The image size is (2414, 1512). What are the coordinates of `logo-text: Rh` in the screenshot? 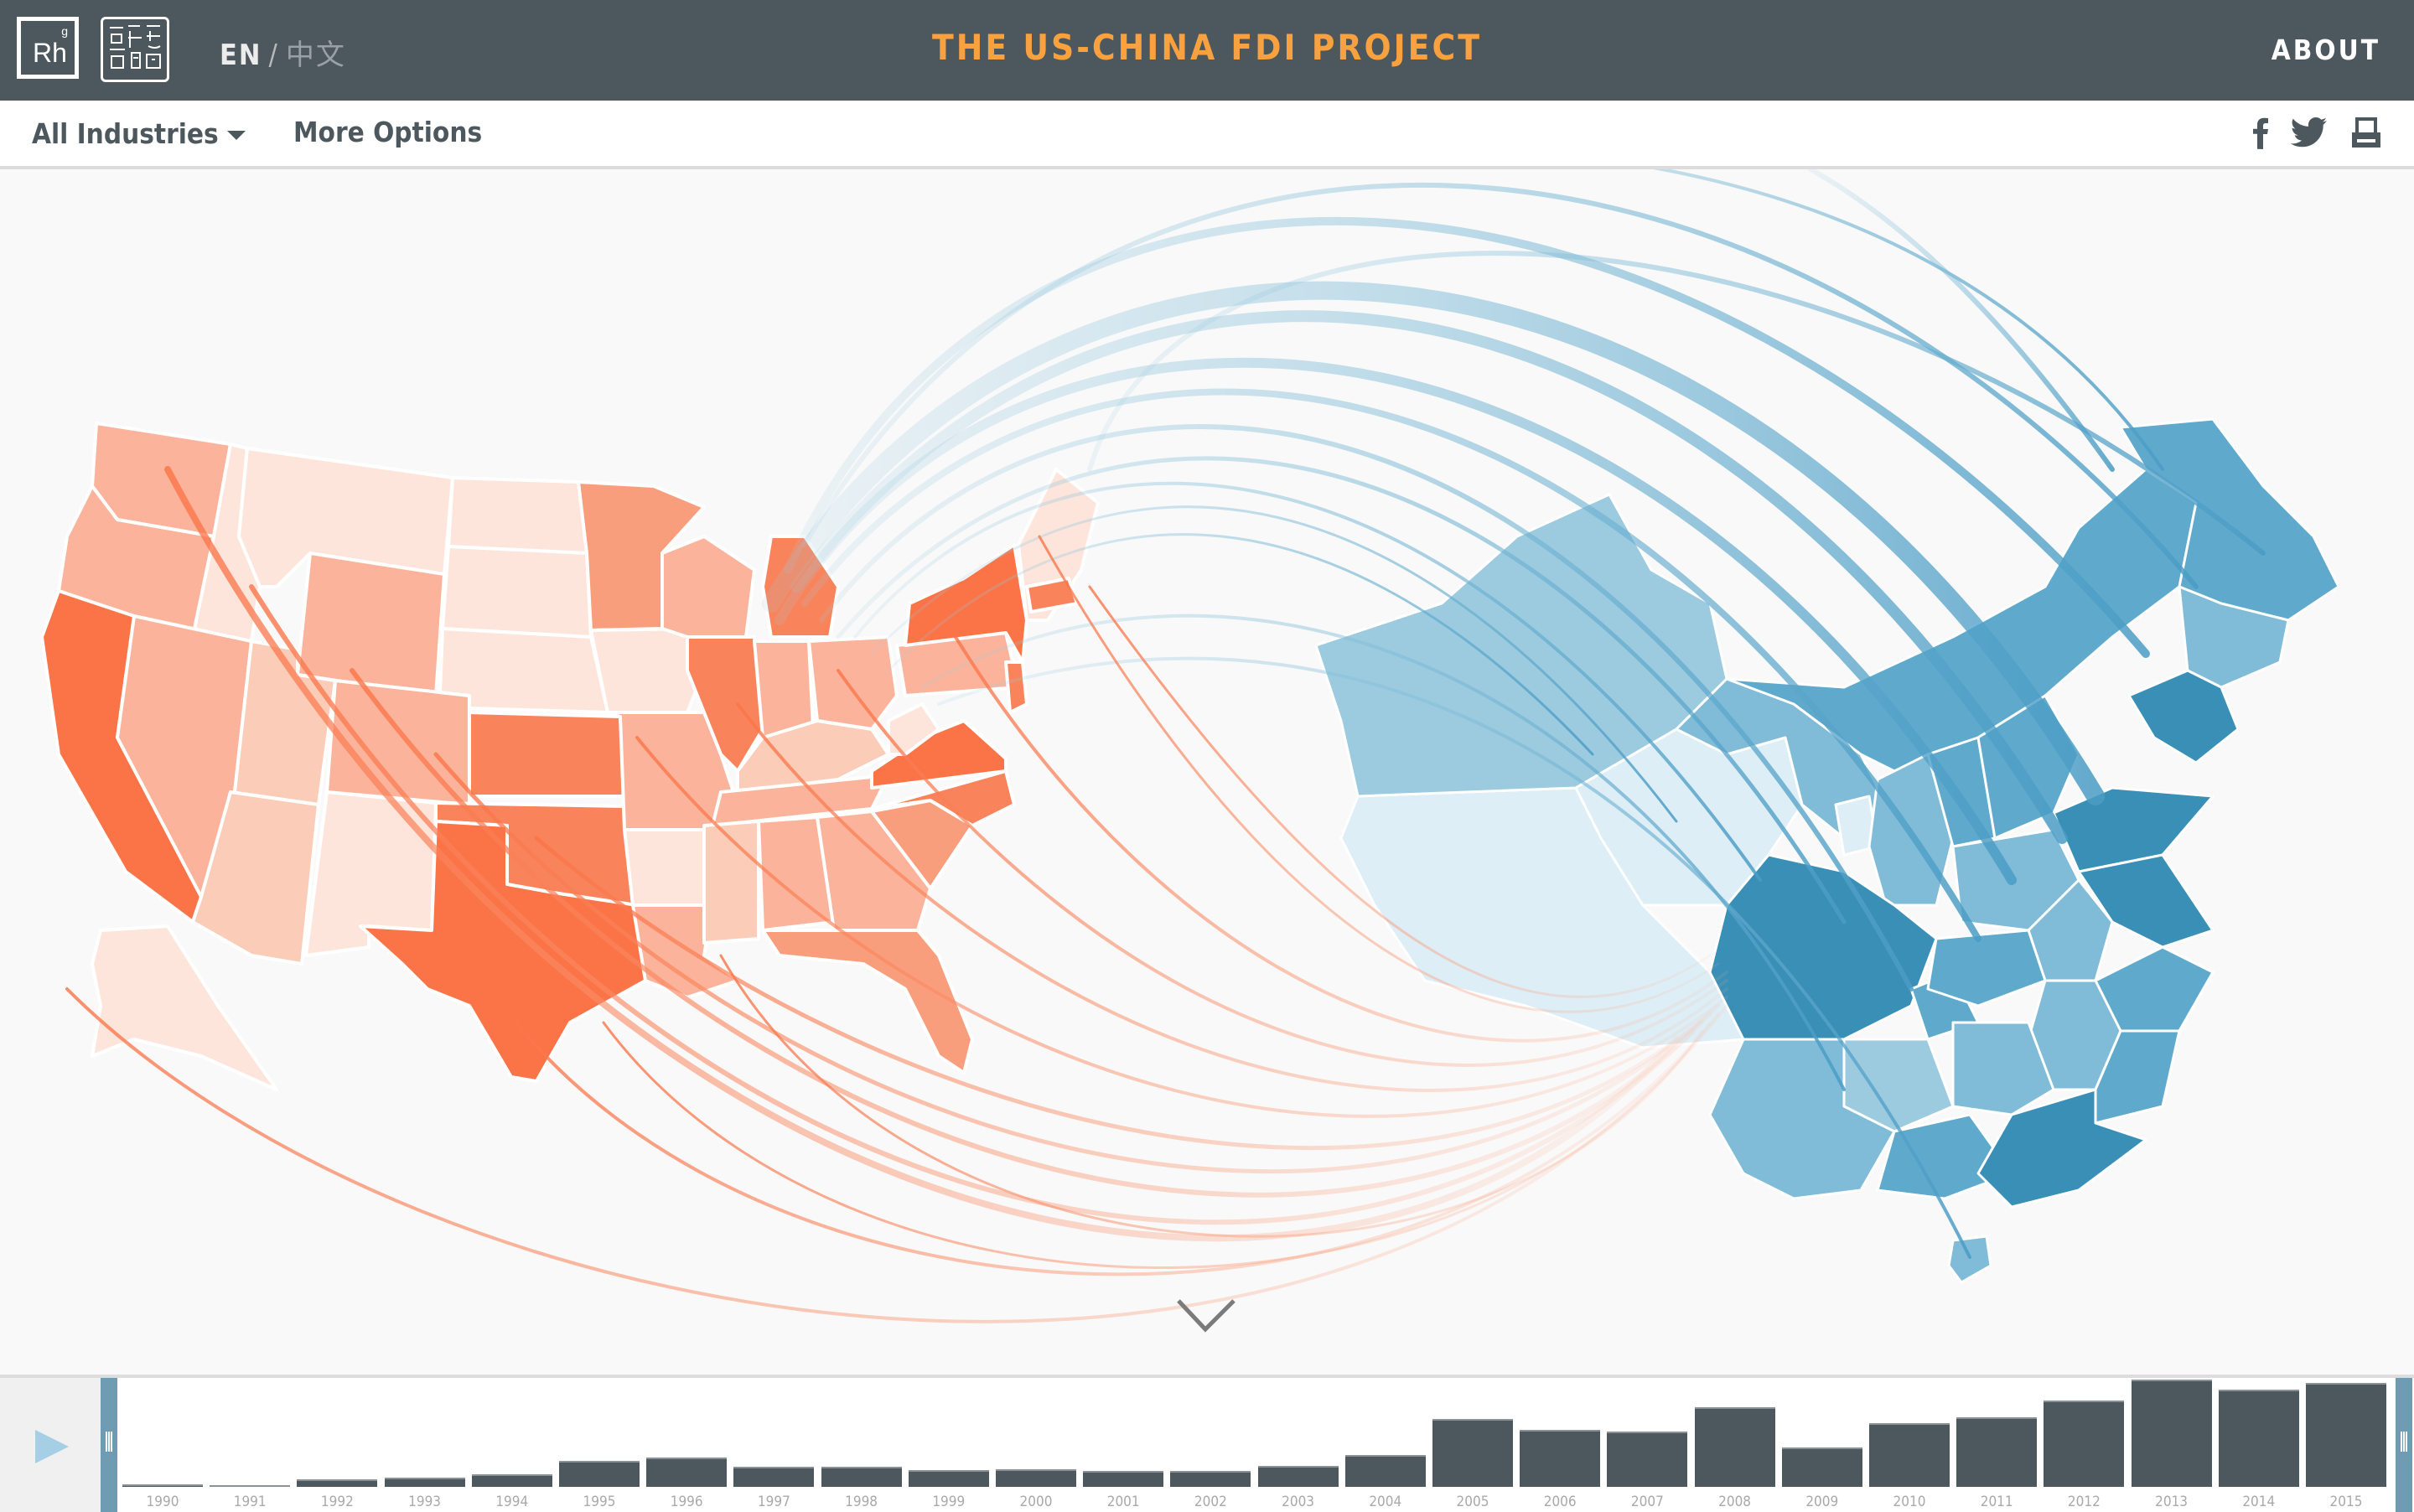 It's located at (50, 53).